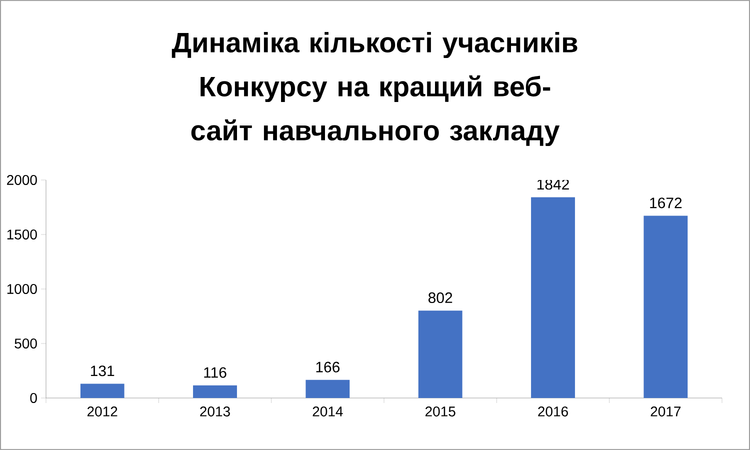  I want to click on x-tick-label: 2014, so click(327, 411).